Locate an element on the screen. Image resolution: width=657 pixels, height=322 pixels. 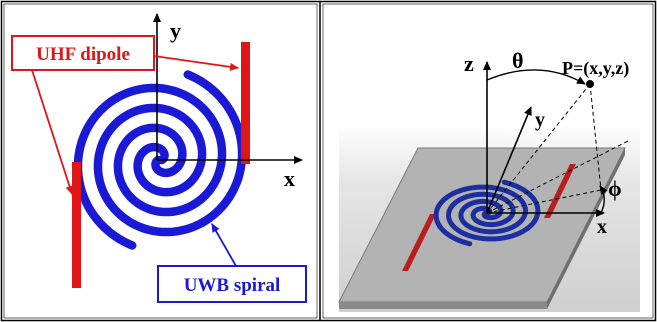
board-spiral-arms is located at coordinates (487, 213).